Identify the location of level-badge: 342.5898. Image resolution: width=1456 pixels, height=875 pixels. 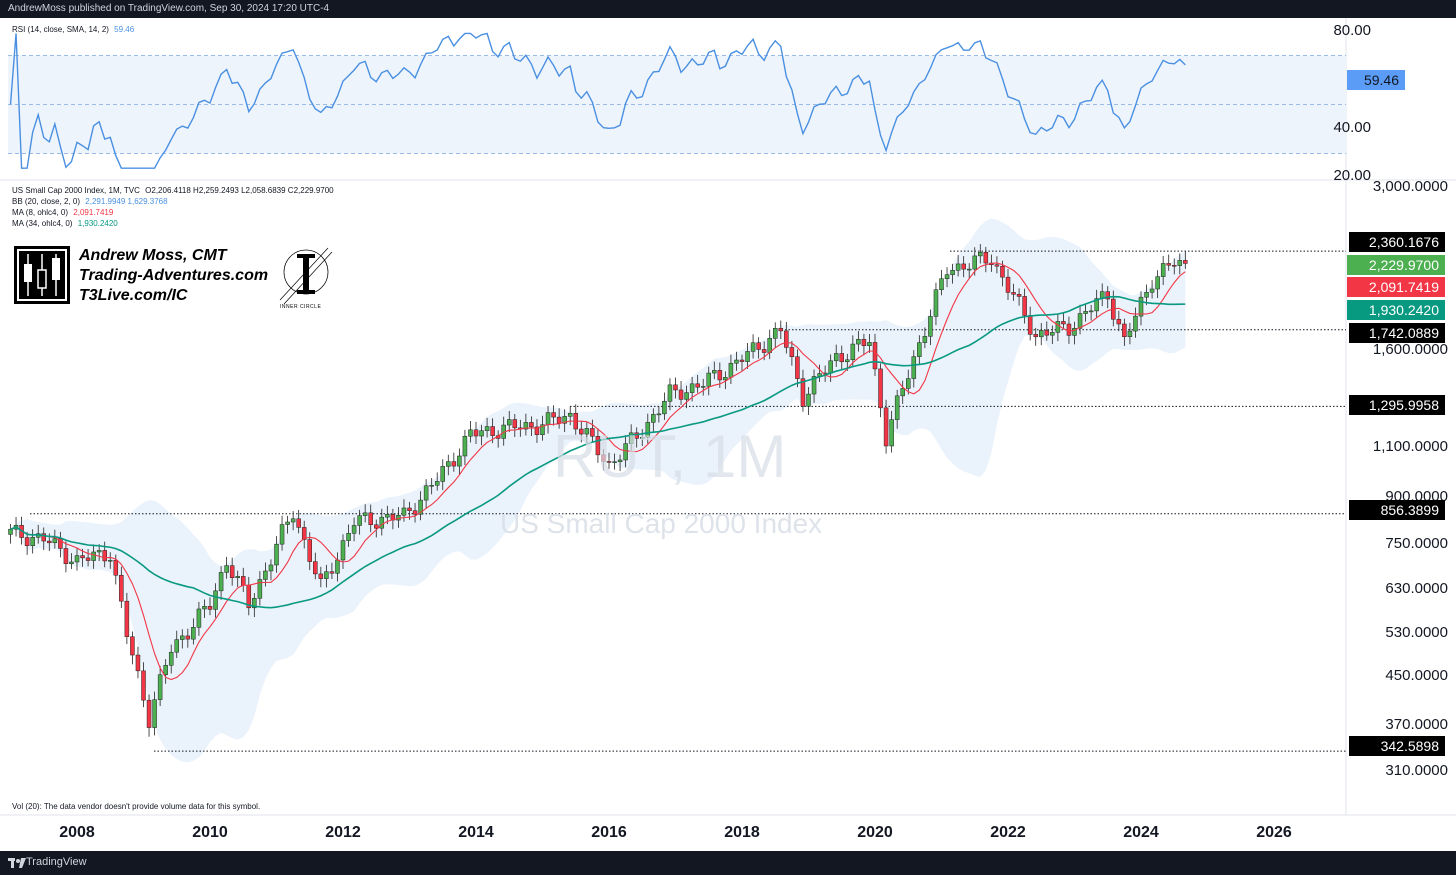
(1397, 746).